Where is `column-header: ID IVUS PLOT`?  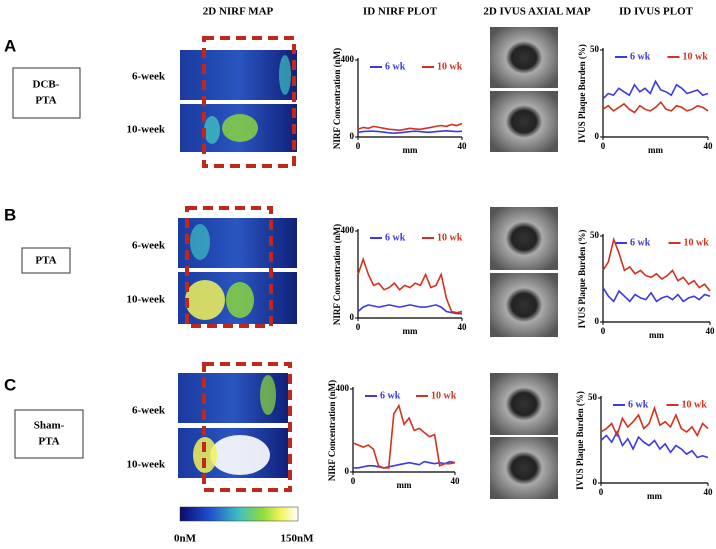
column-header: ID IVUS PLOT is located at coordinates (656, 12).